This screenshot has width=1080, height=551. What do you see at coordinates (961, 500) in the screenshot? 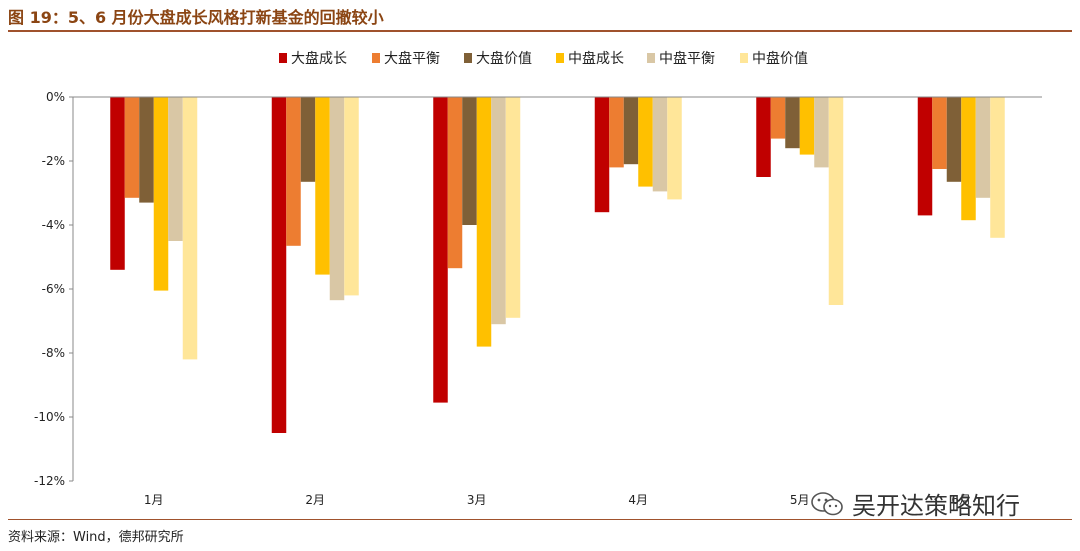
I see `x-tick-label: 6月` at bounding box center [961, 500].